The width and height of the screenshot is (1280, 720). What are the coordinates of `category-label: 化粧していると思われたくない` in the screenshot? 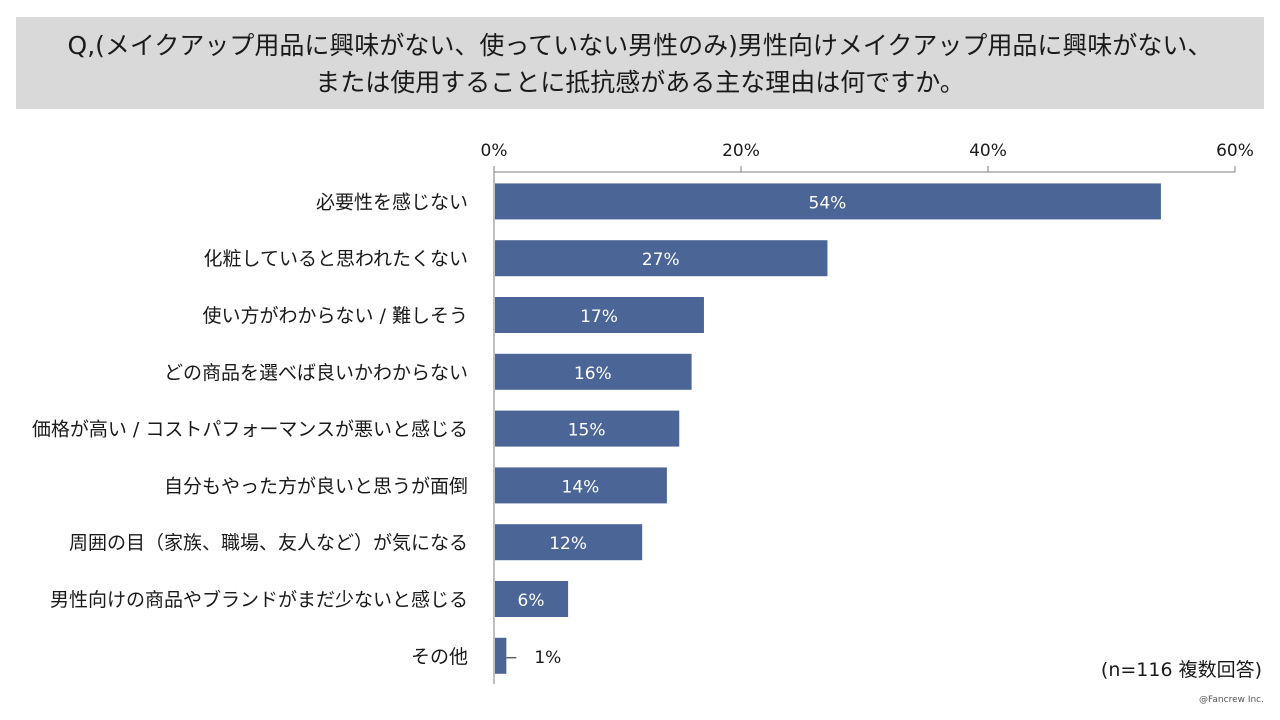 It's located at (336, 259).